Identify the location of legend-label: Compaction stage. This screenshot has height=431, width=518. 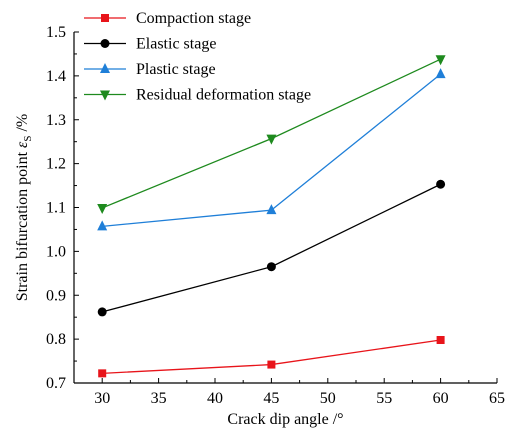
(193, 18).